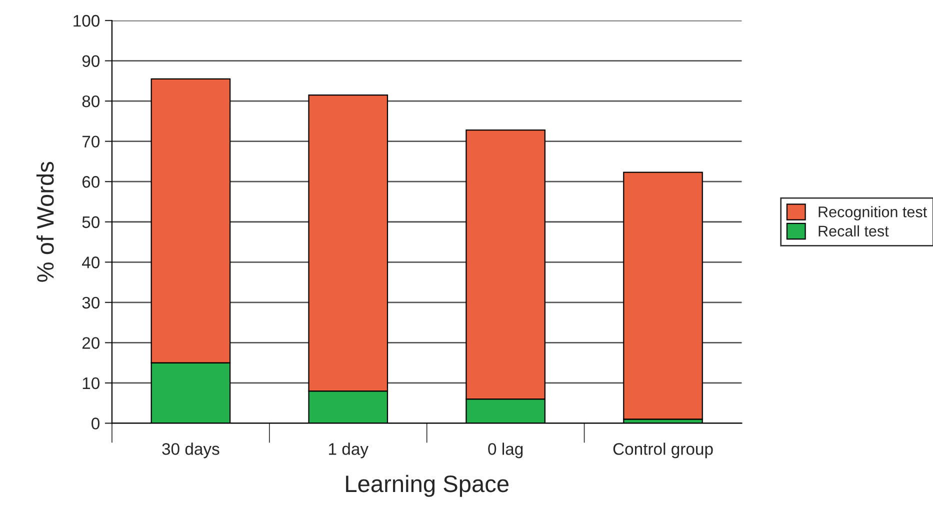 The height and width of the screenshot is (513, 933). Describe the element at coordinates (96, 424) in the screenshot. I see `y-tick-label: 0` at that location.